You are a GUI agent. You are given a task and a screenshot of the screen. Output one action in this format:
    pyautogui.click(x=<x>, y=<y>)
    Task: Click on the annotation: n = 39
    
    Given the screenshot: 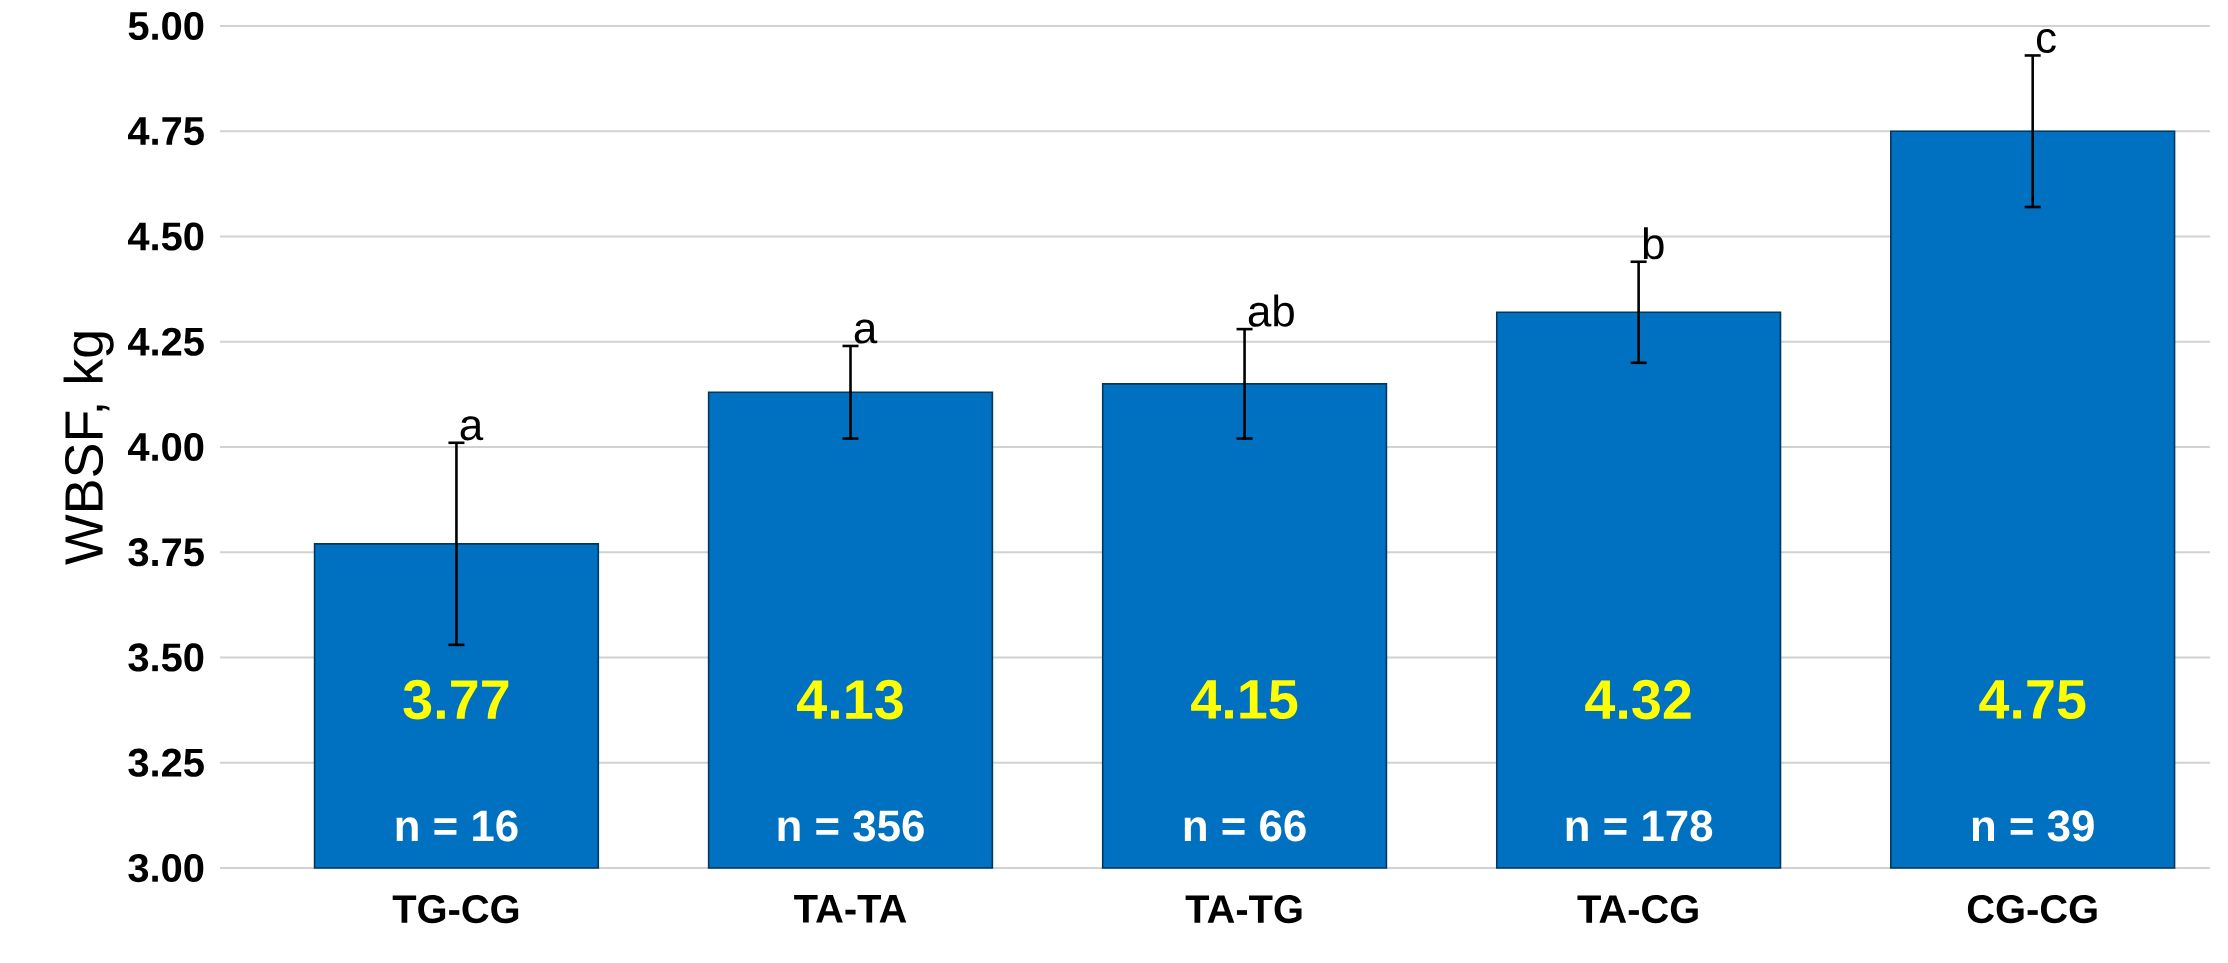 What is the action you would take?
    pyautogui.click(x=2033, y=826)
    